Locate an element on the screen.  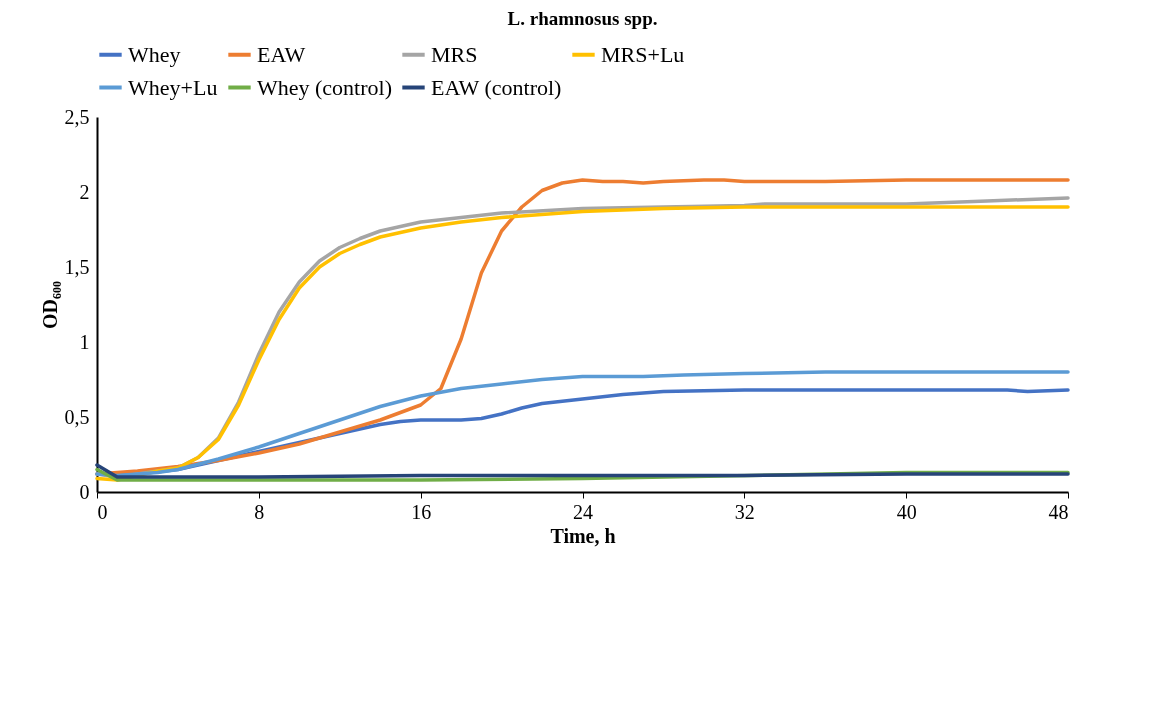
legend-label: MRS+Lu is located at coordinates (643, 54).